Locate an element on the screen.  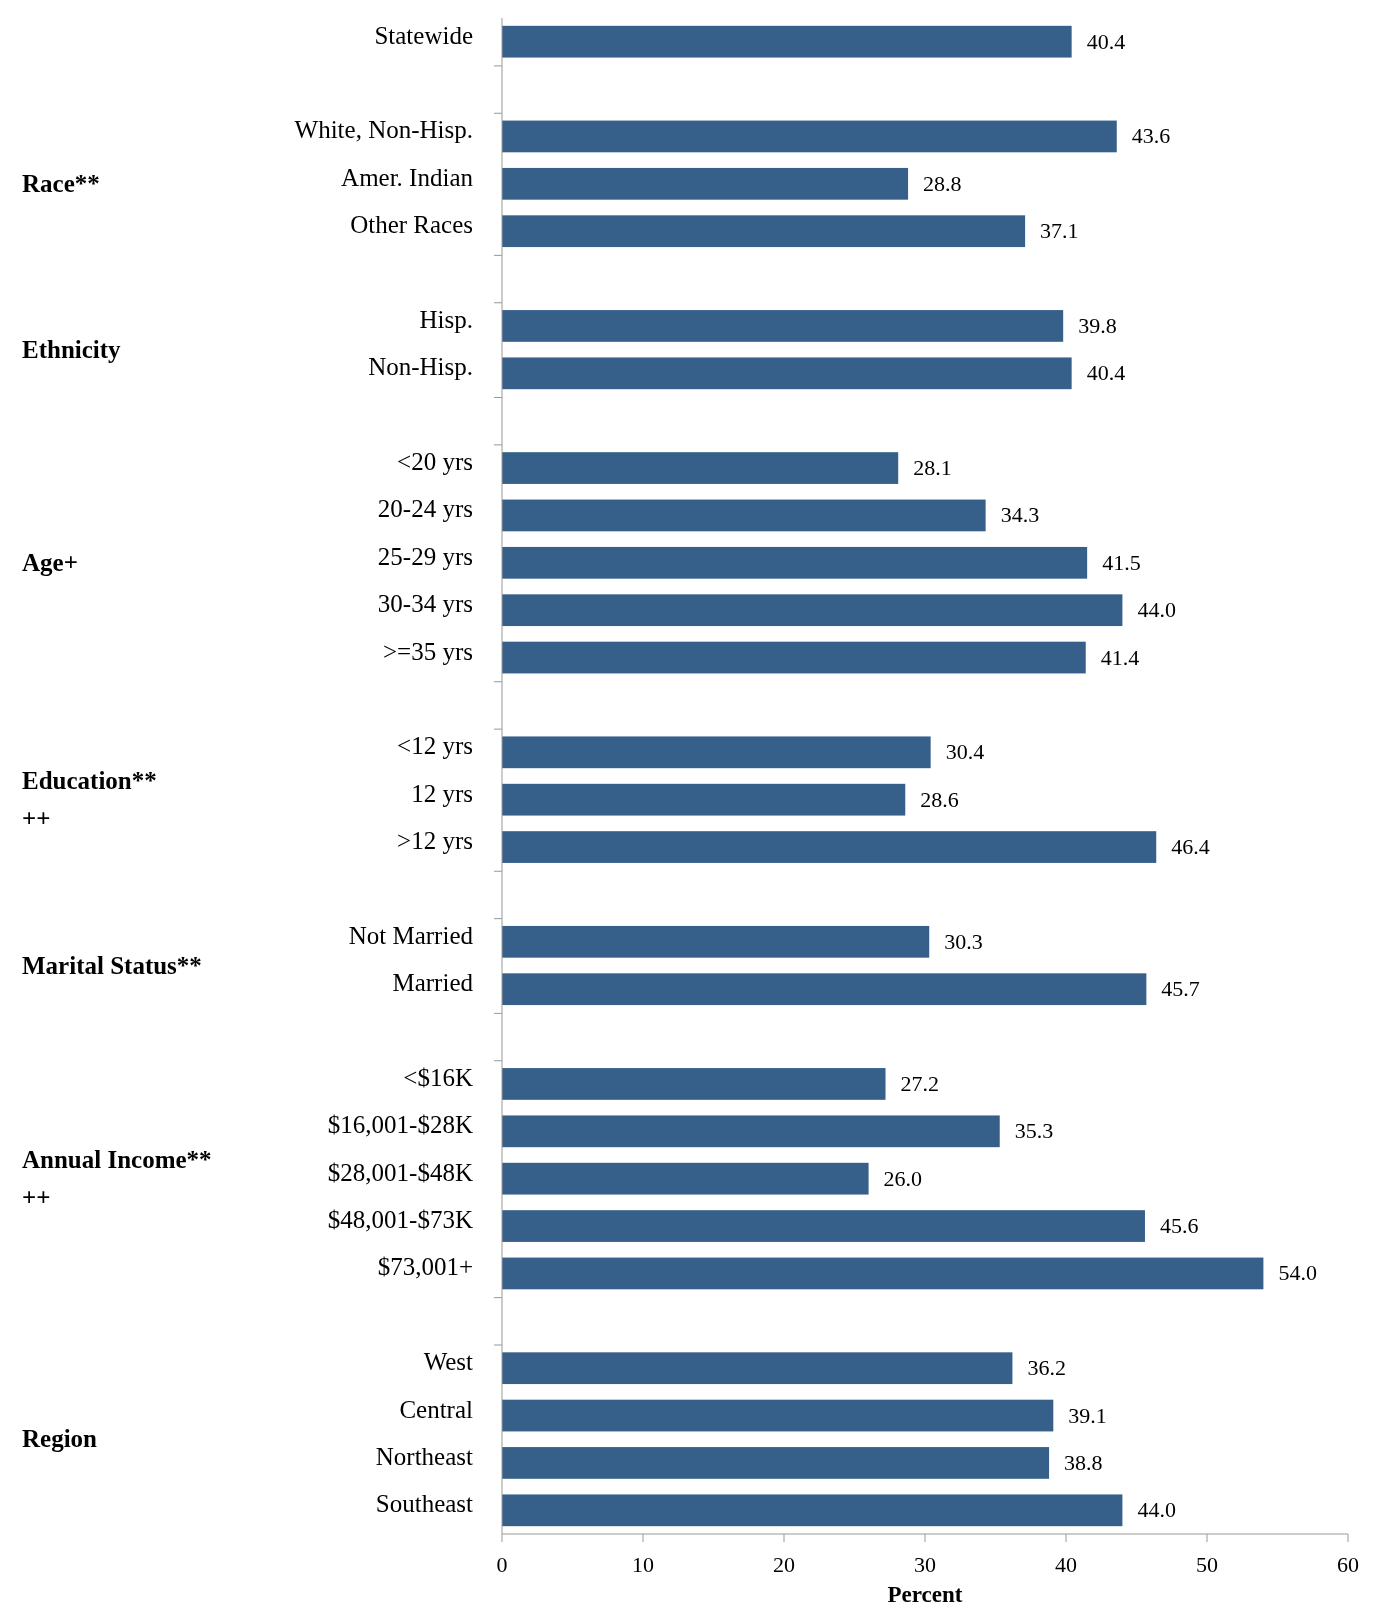
data-label: 46.4 is located at coordinates (1190, 847).